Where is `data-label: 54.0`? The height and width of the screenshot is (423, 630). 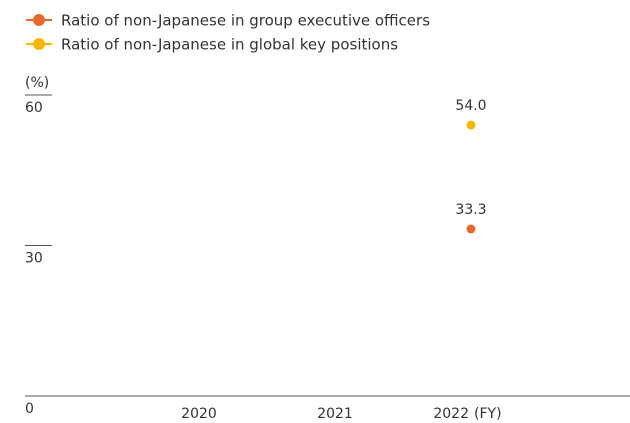
data-label: 54.0 is located at coordinates (470, 106).